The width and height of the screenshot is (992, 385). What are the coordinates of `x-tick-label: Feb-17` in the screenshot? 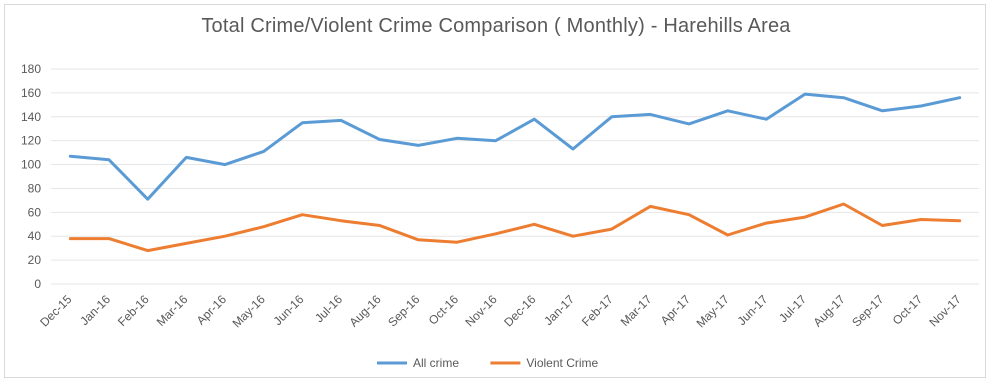 It's located at (597, 310).